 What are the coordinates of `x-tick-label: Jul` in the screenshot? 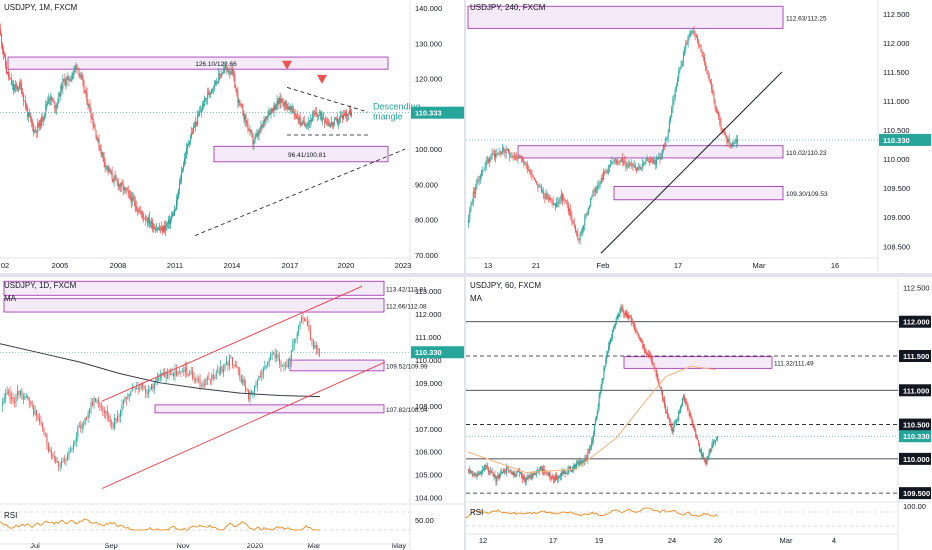 It's located at (35, 545).